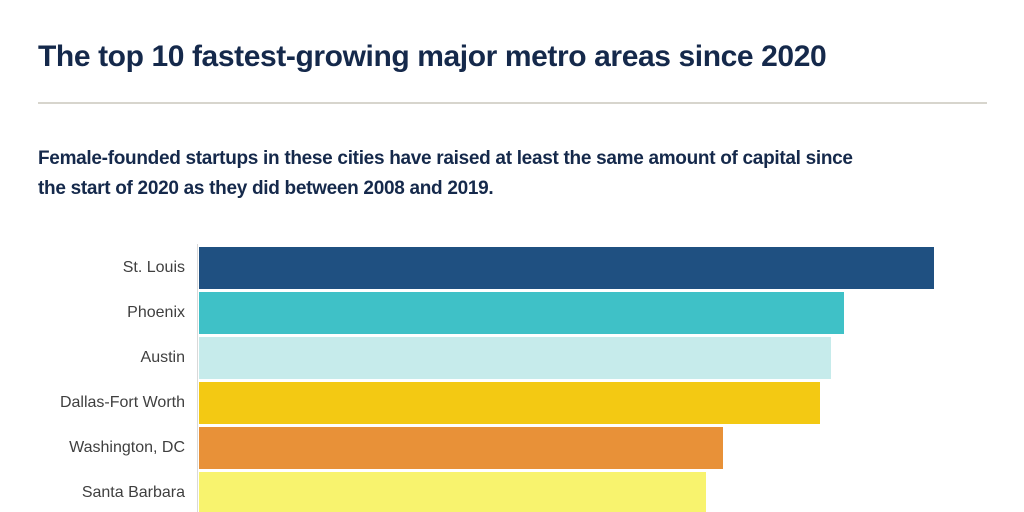  I want to click on chart-row: Santa Barbara, so click(512, 492).